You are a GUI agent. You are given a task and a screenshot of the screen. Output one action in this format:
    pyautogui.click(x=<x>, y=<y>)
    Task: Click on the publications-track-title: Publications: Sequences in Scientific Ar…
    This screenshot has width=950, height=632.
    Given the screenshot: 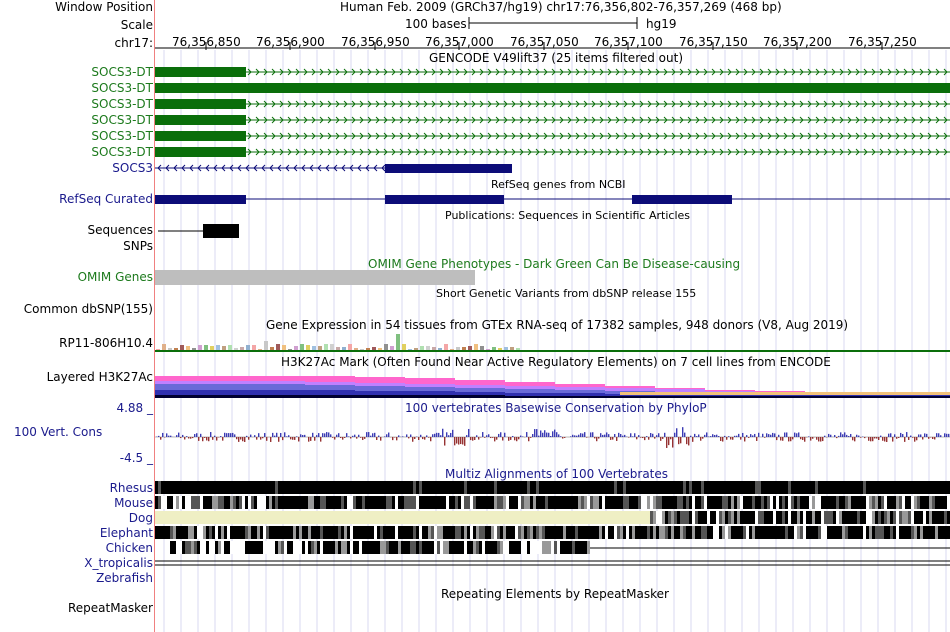 What is the action you would take?
    pyautogui.click(x=567, y=215)
    